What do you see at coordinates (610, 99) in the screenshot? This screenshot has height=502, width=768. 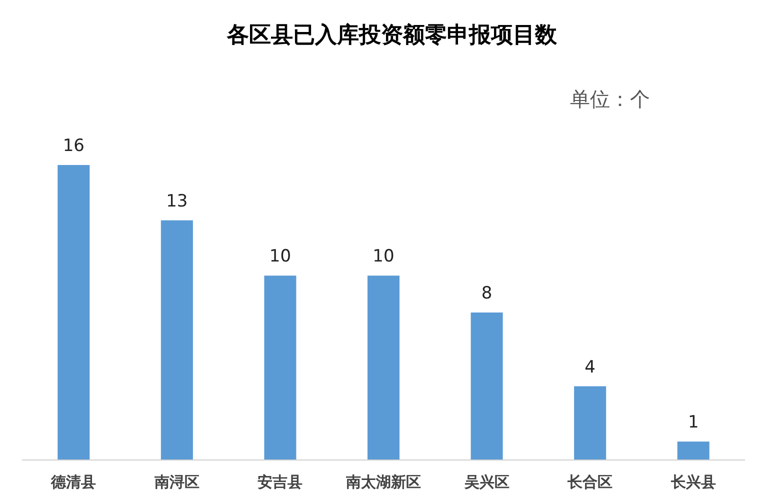 I see `text: 单位：个` at bounding box center [610, 99].